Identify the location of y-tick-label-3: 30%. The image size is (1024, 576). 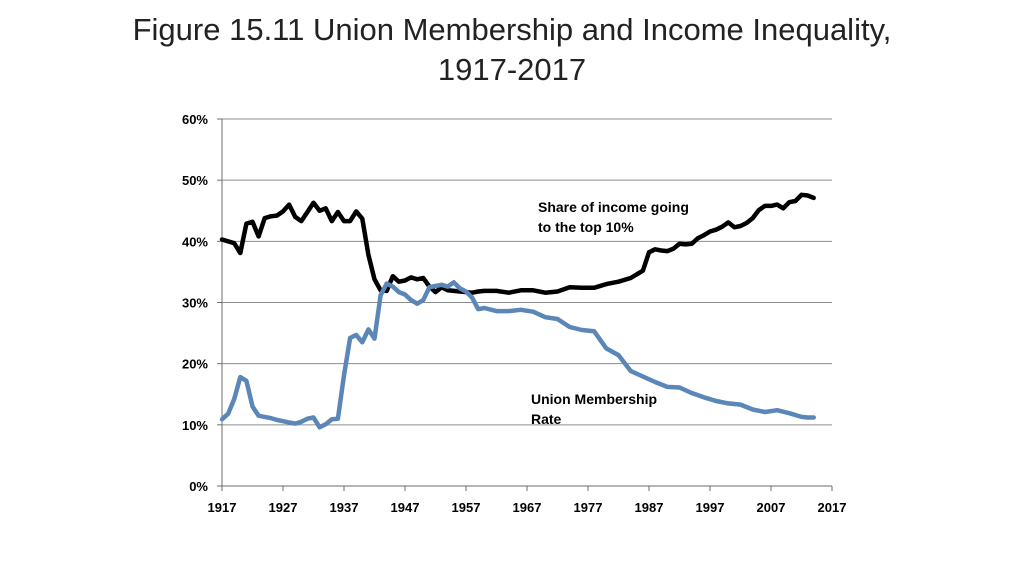
(195, 303).